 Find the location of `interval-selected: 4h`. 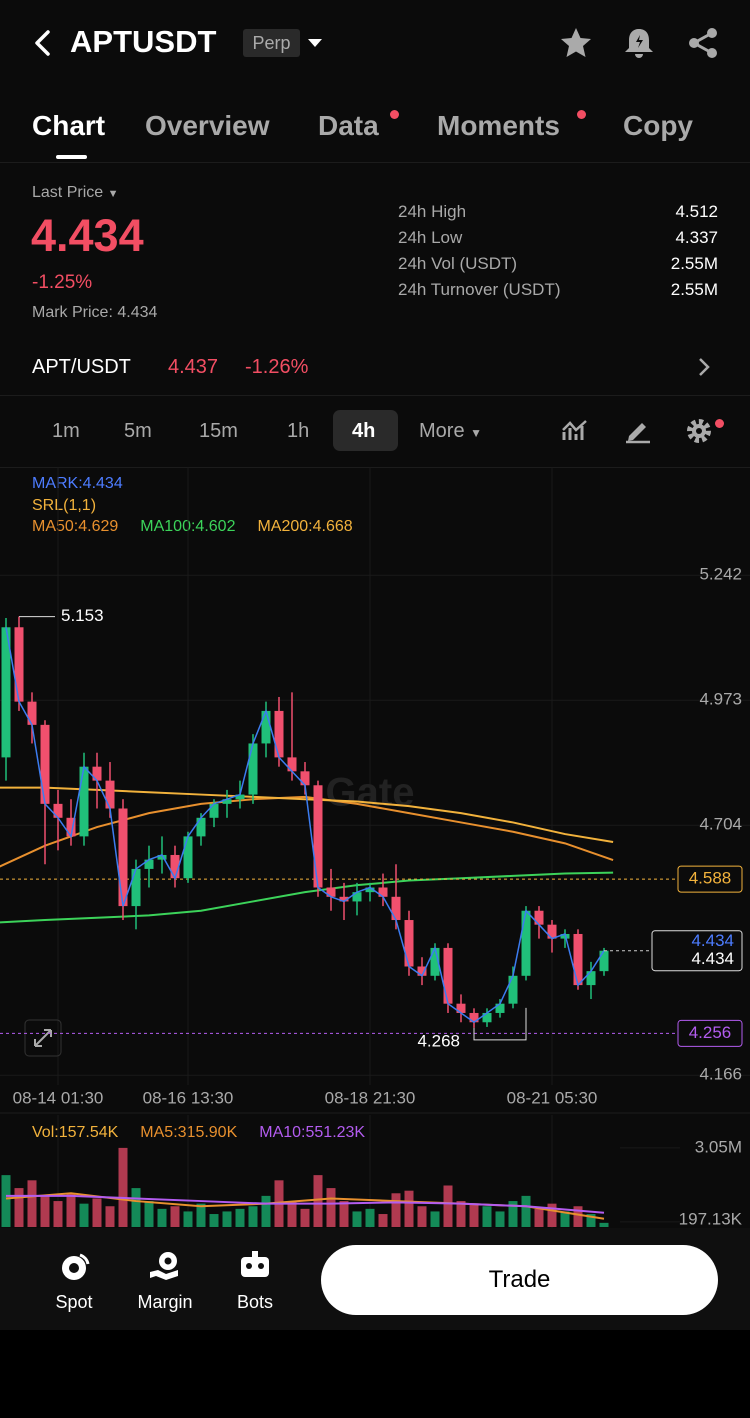

interval-selected: 4h is located at coordinates (364, 431).